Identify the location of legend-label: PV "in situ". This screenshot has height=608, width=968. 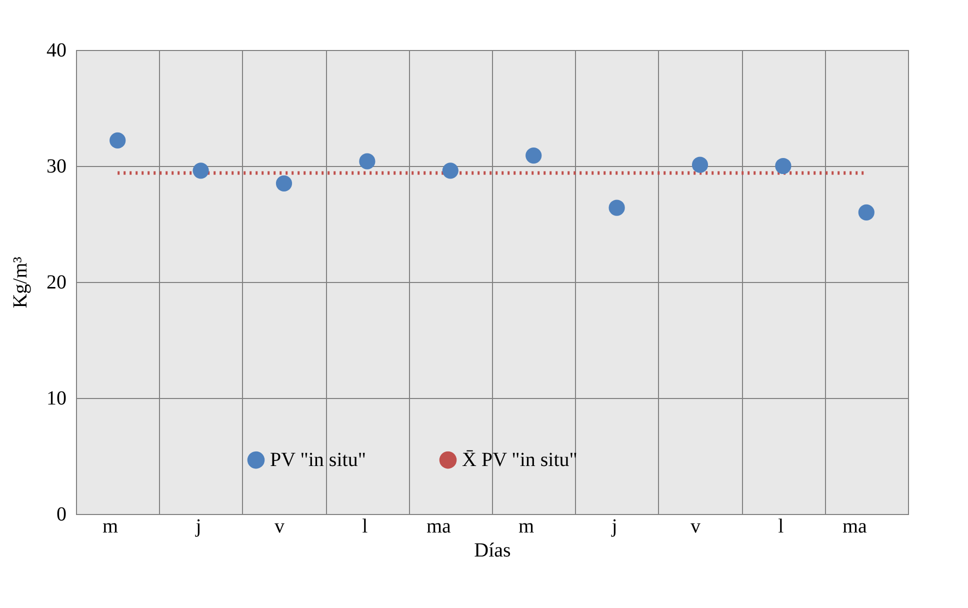
(318, 460).